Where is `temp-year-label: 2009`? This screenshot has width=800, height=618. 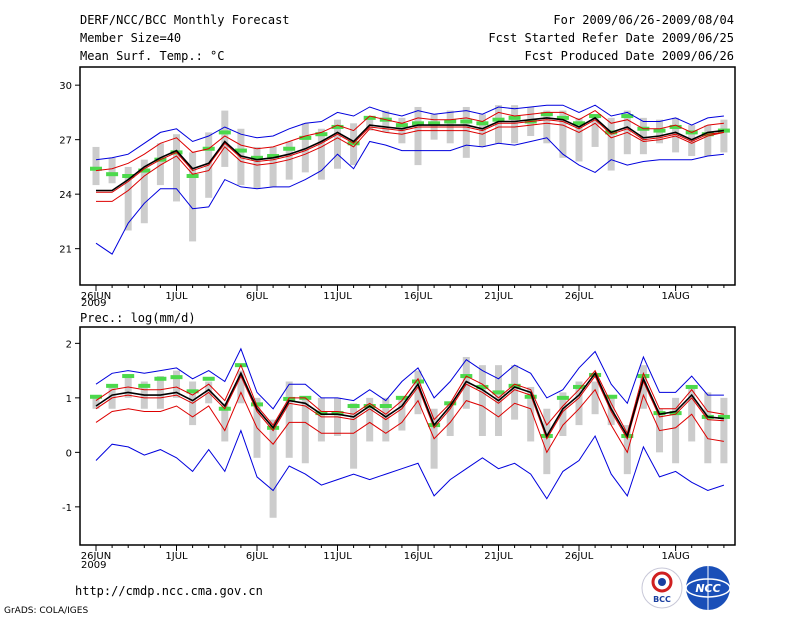 temp-year-label: 2009 is located at coordinates (93, 303).